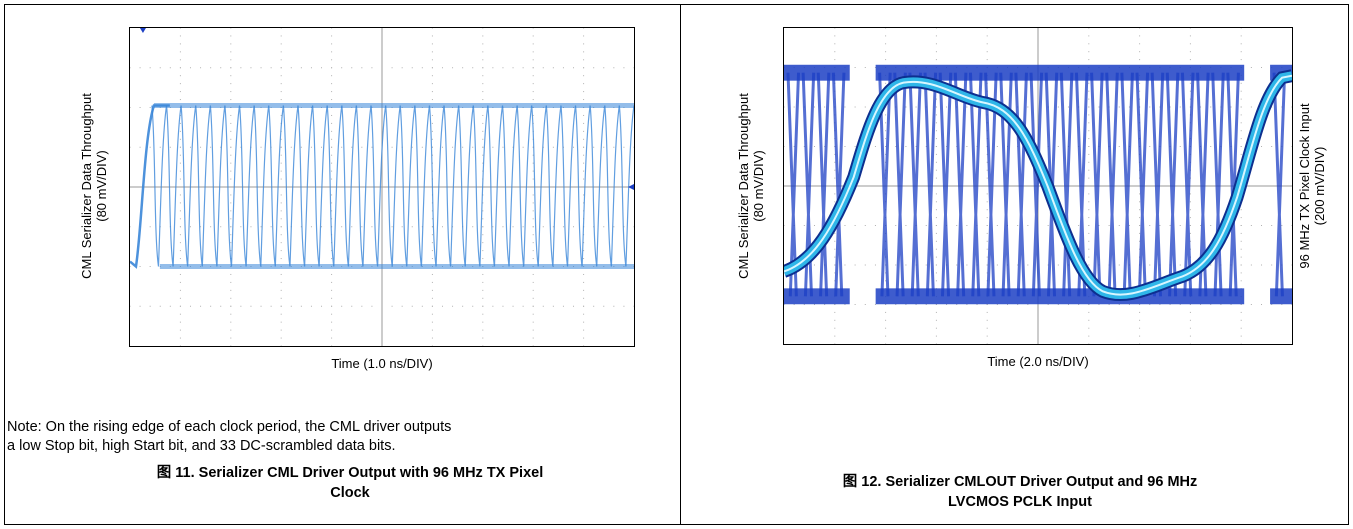  What do you see at coordinates (142, 30) in the screenshot?
I see `trigger-marker-top` at bounding box center [142, 30].